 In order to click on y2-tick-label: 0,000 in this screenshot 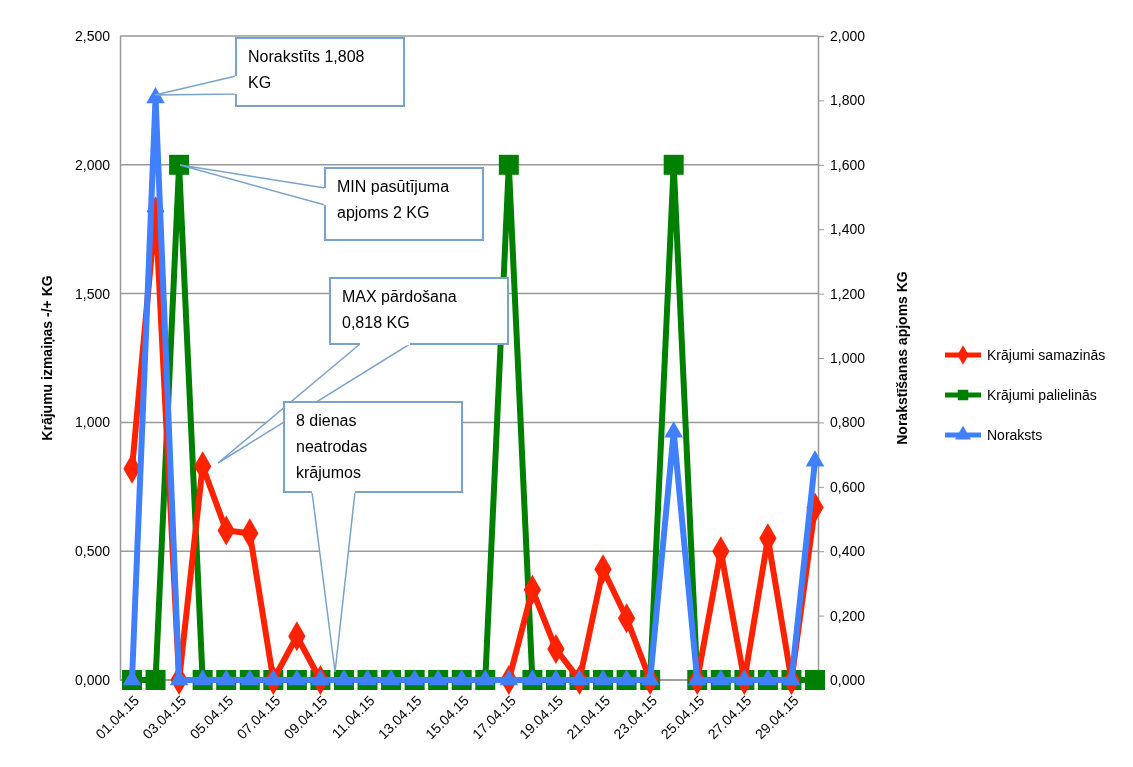, I will do `click(848, 679)`.